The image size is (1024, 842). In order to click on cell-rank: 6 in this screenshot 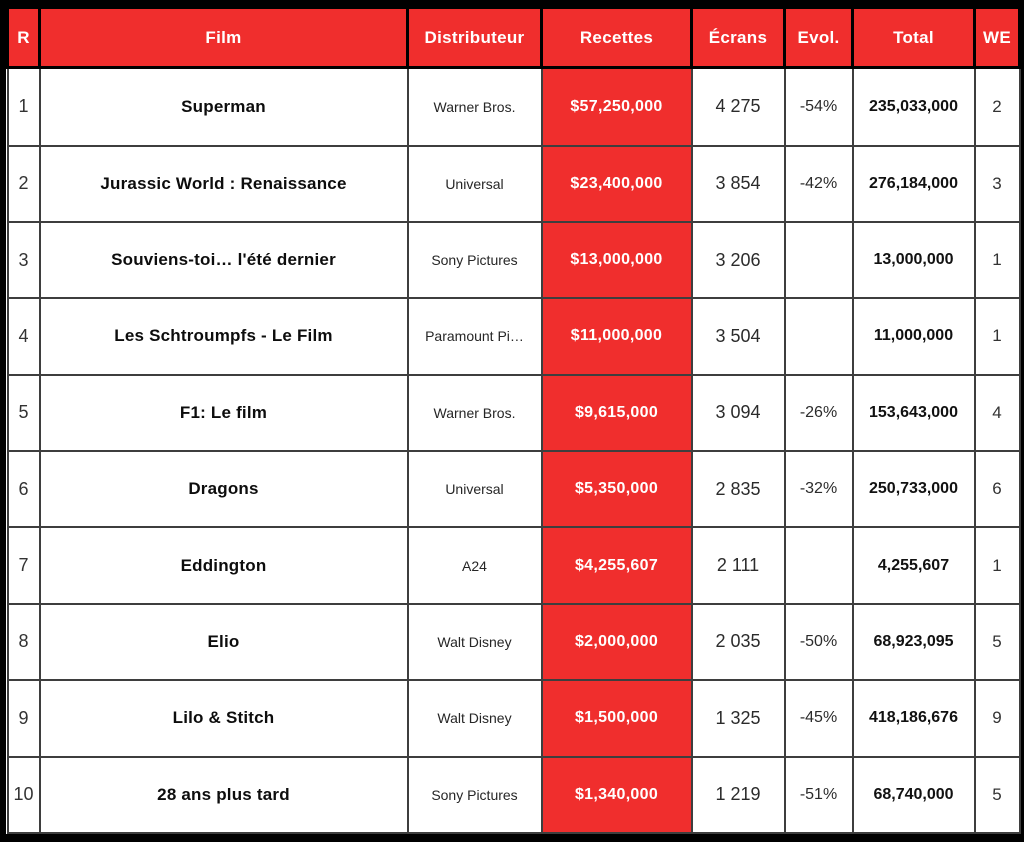, I will do `click(23, 489)`.